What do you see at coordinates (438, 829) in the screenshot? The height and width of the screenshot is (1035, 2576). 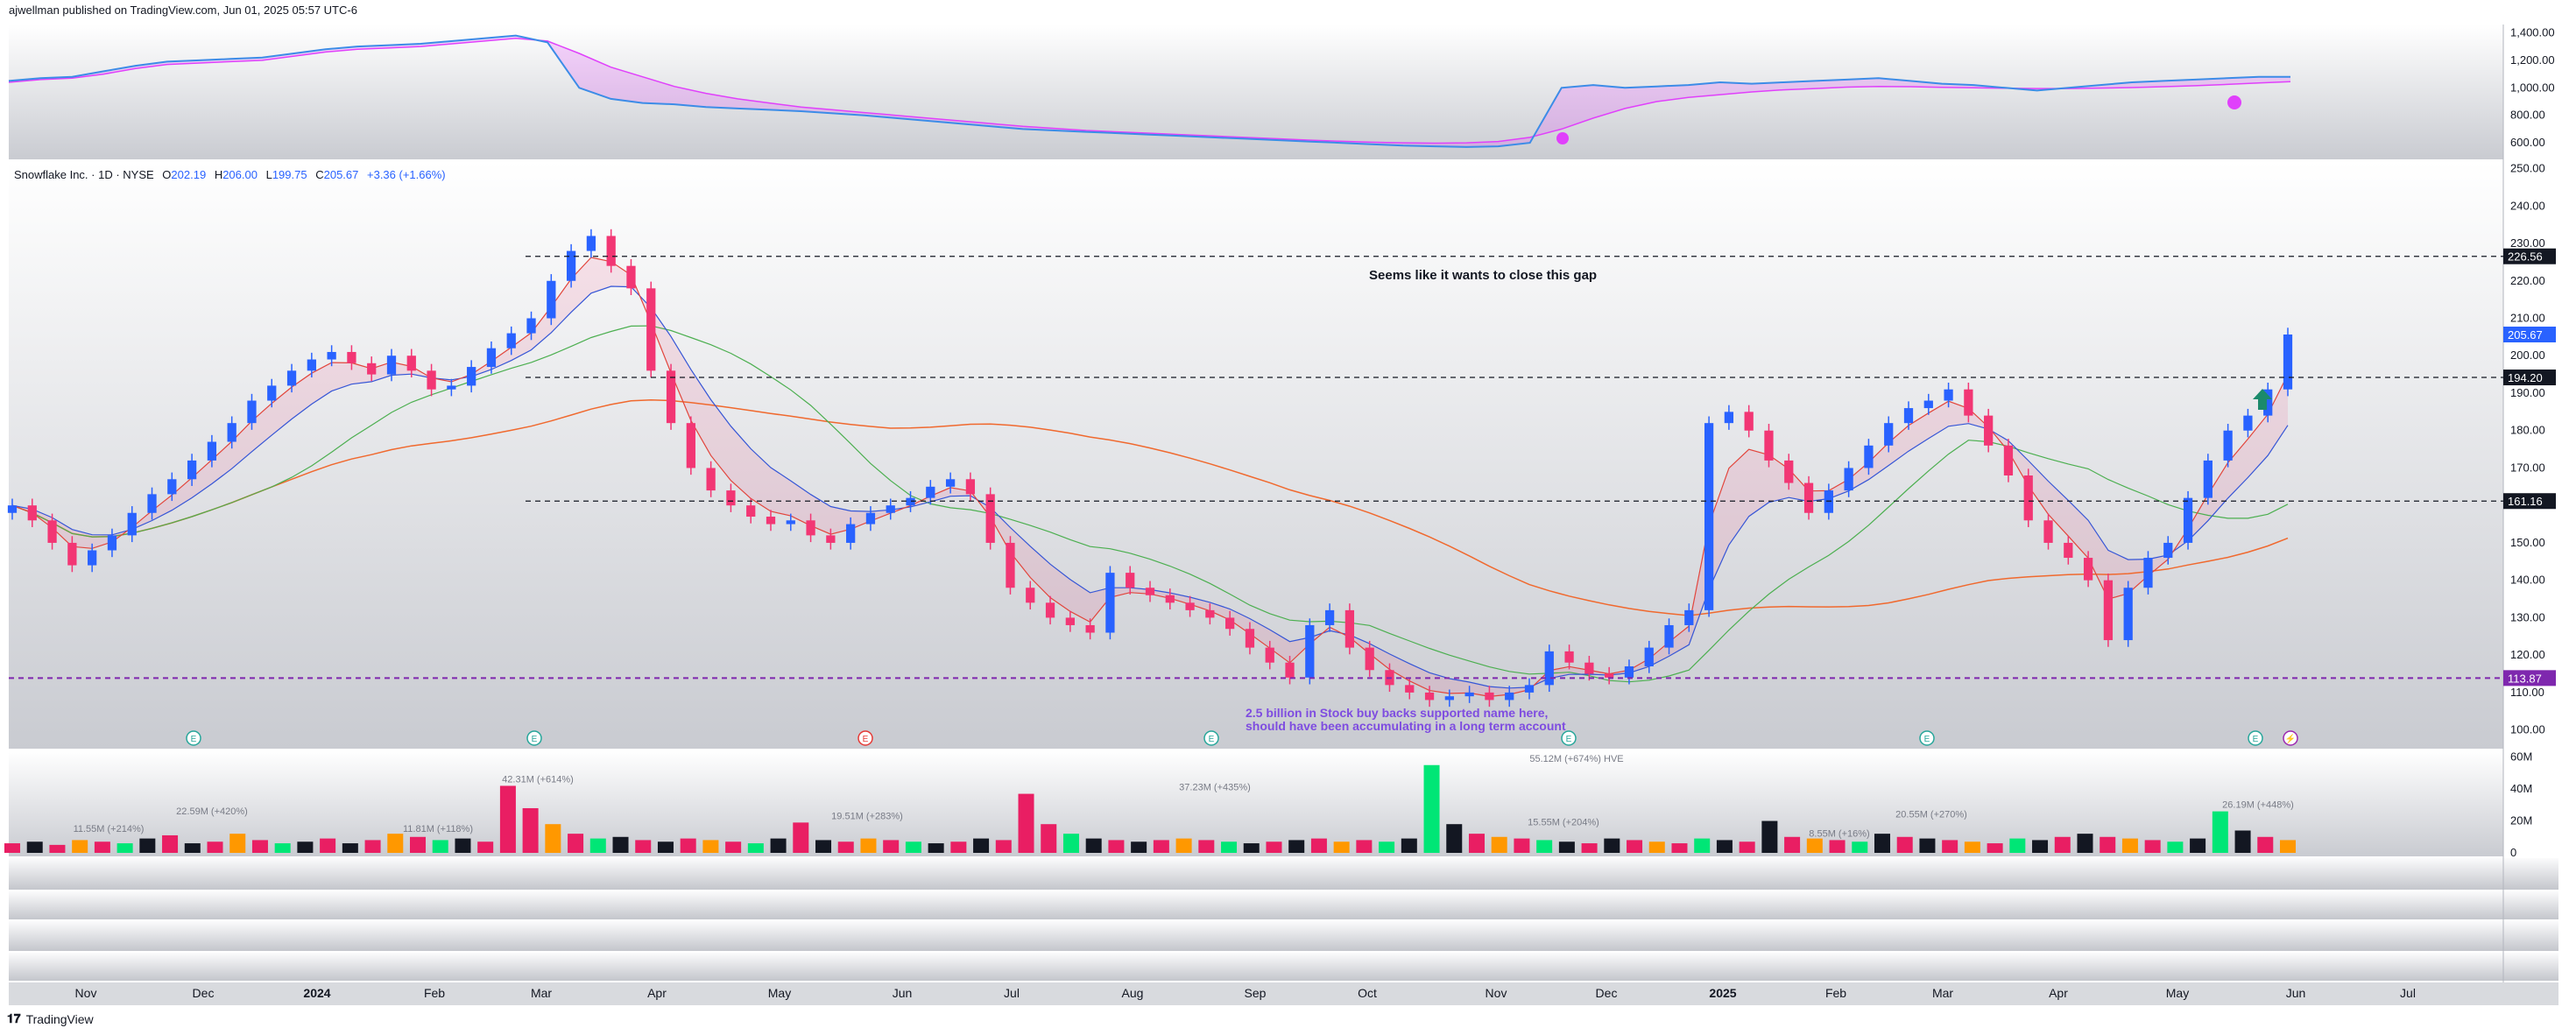 I see `volume-annotation: 11.81M (+118%)` at bounding box center [438, 829].